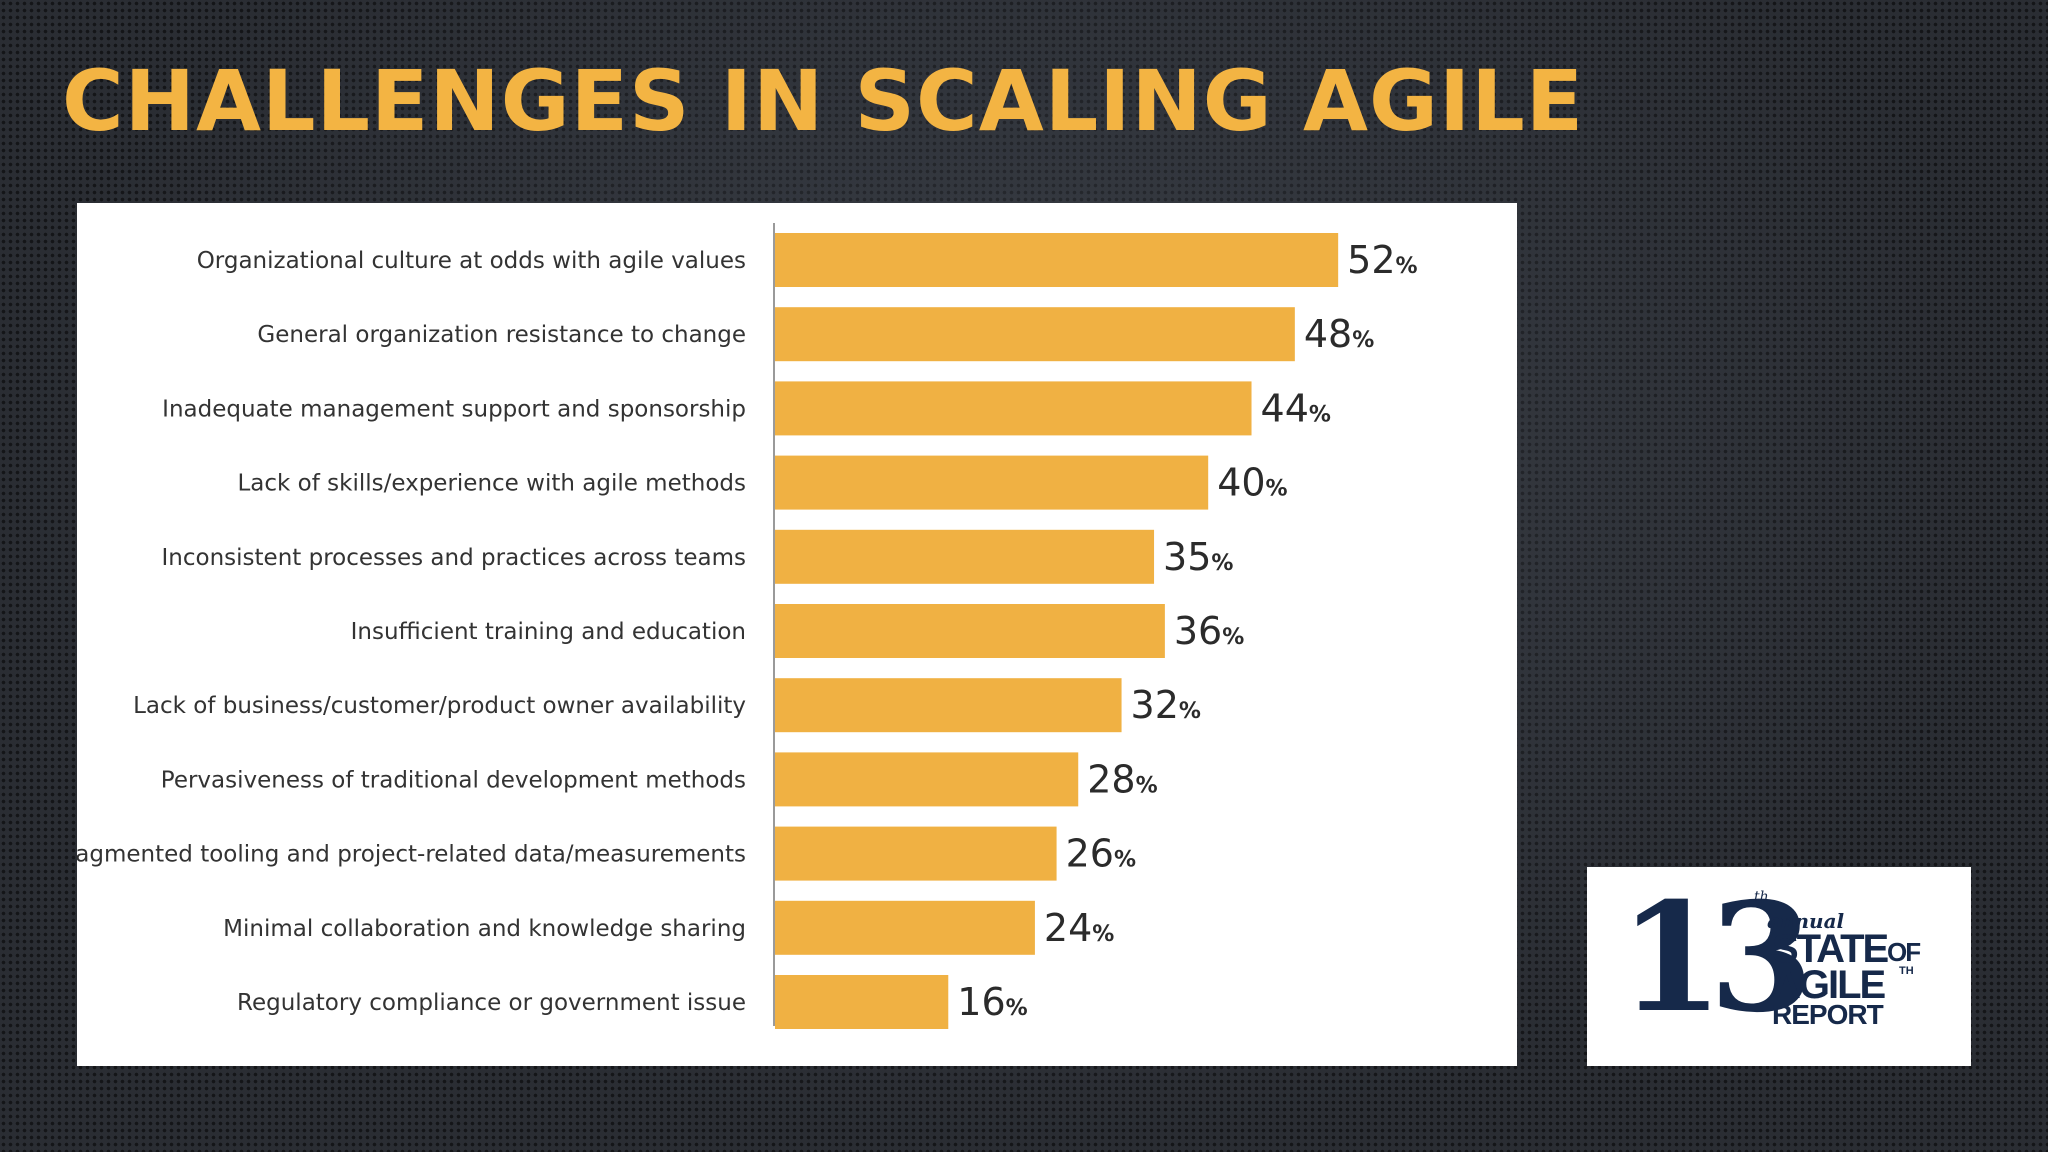 This screenshot has height=1152, width=2048. I want to click on logo-ordinal: th, so click(1761, 897).